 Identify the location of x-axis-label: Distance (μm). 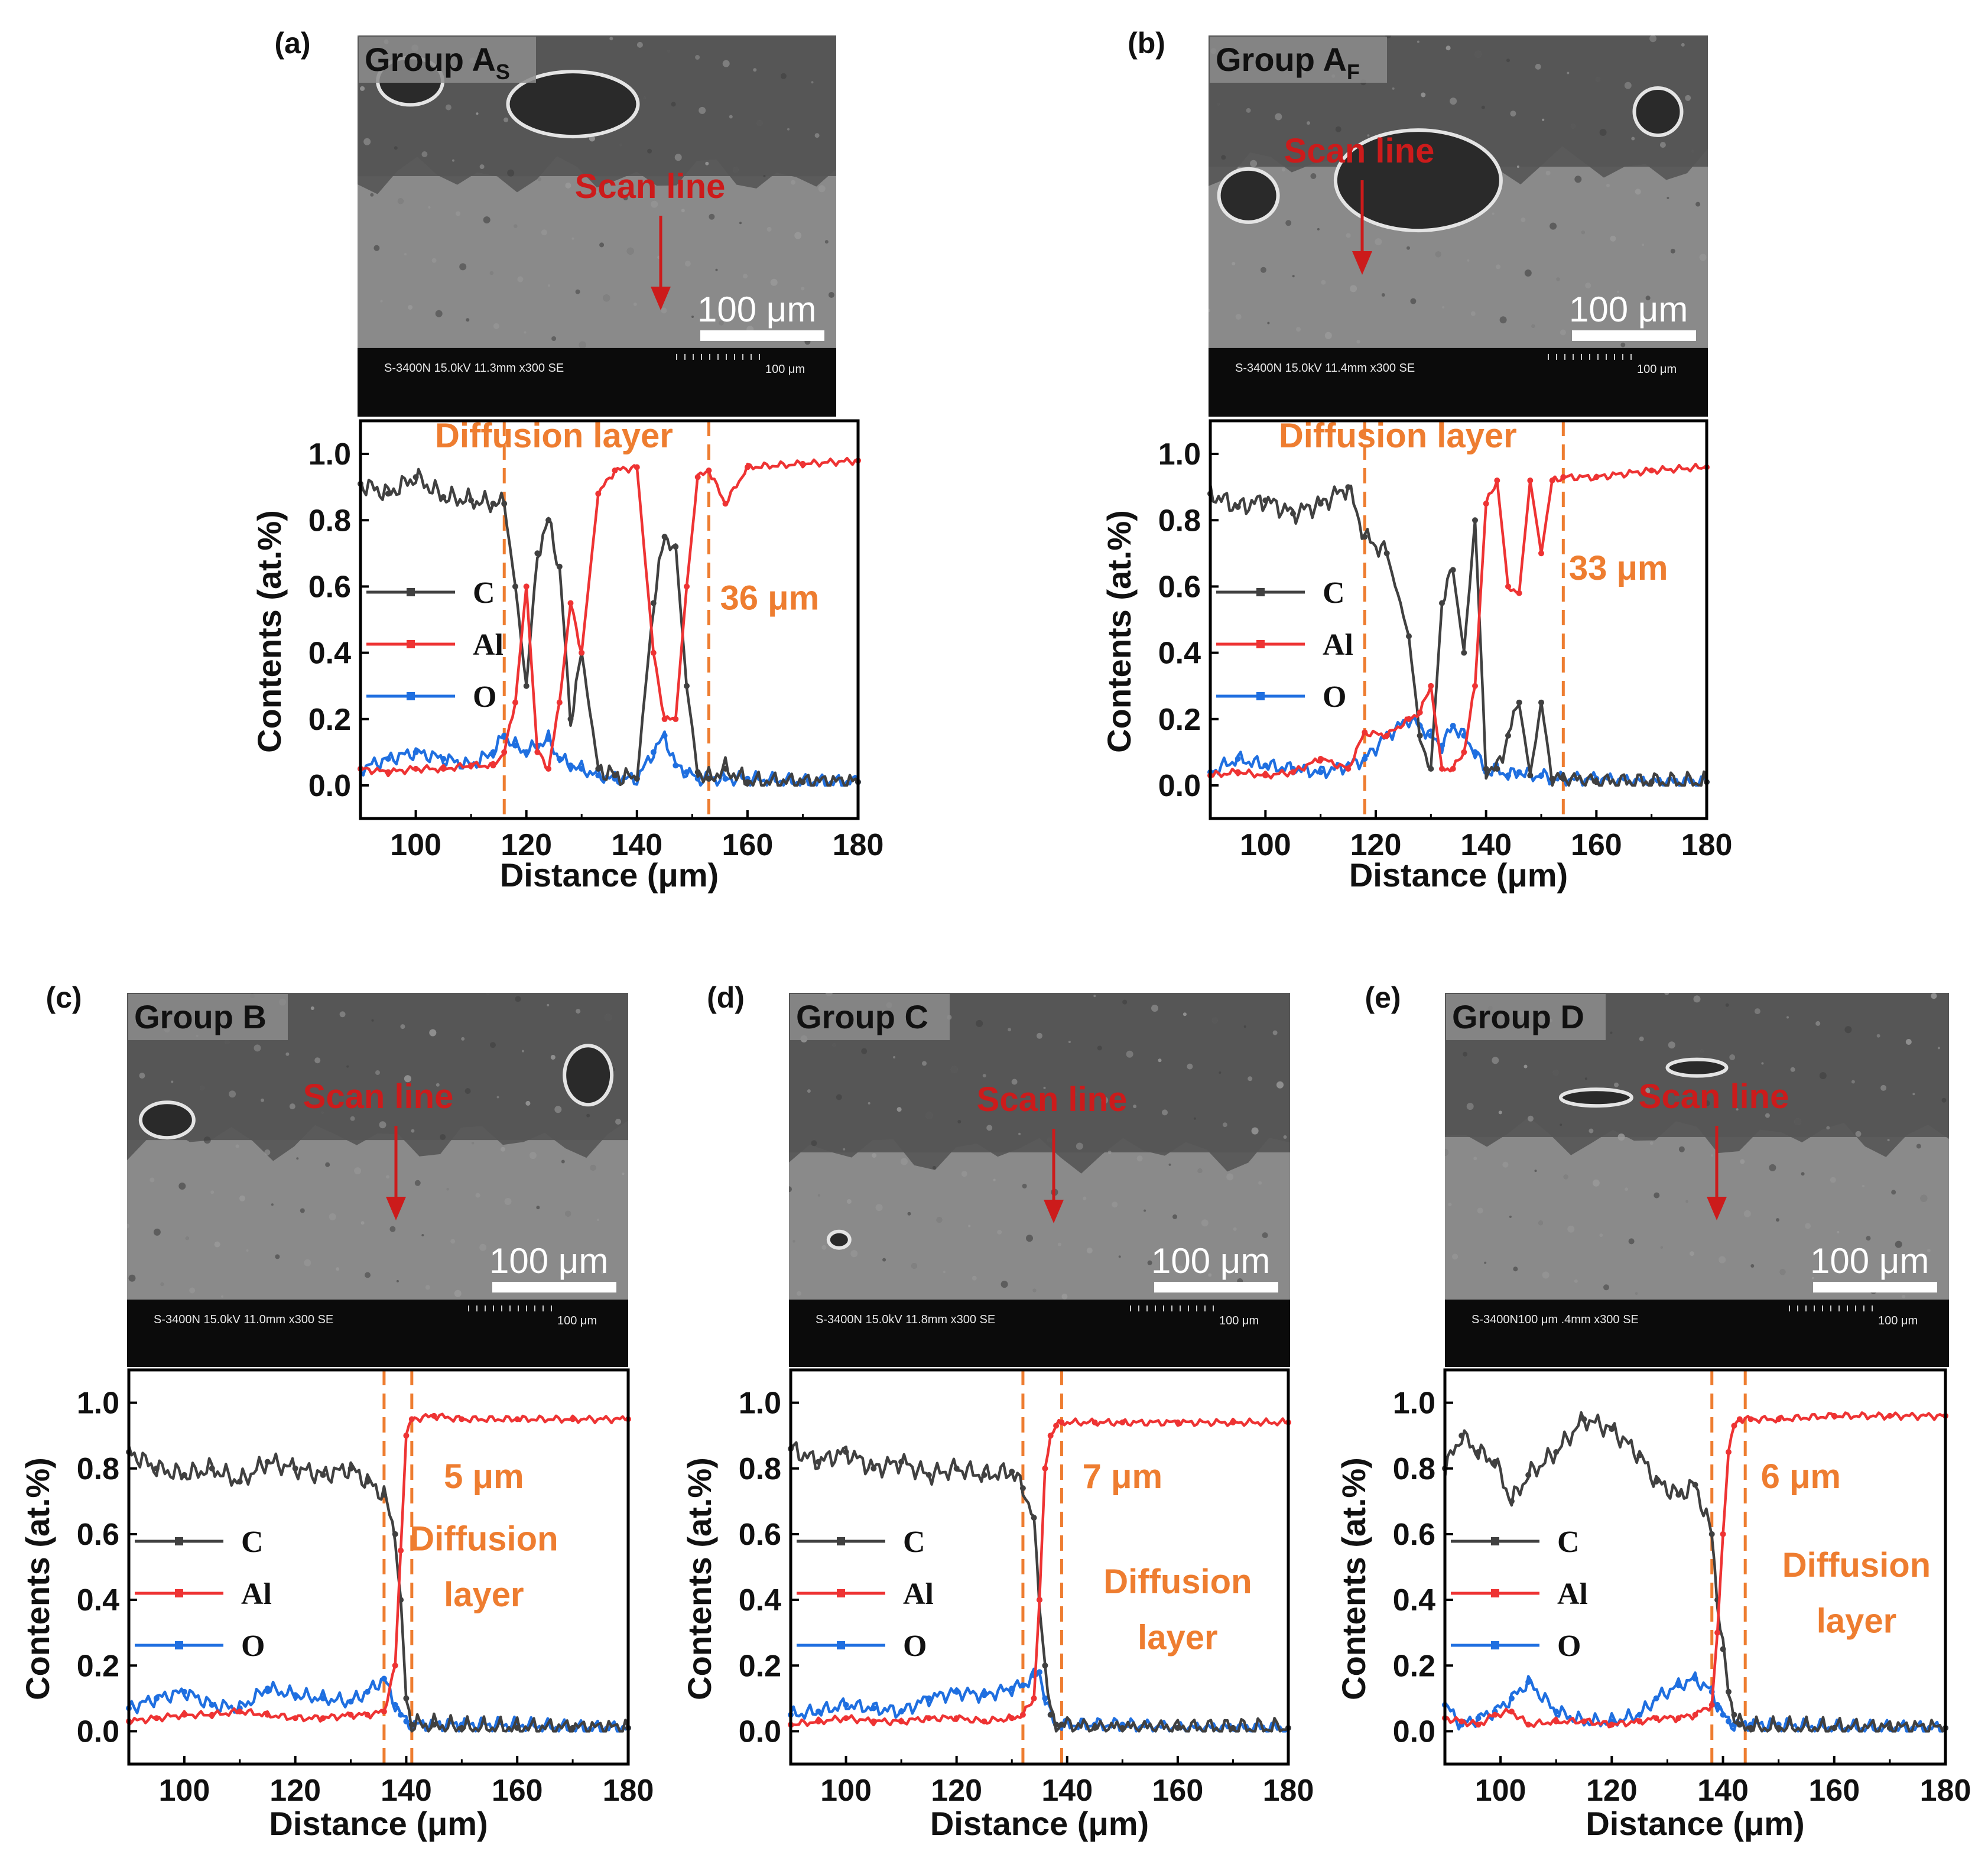
(1458, 875).